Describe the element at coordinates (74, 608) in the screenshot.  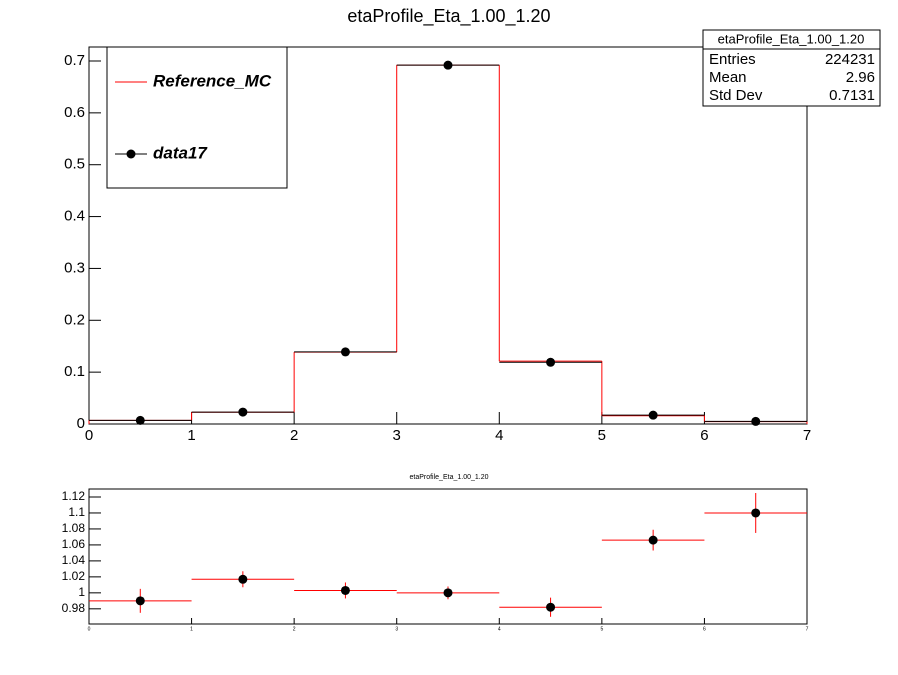
I see `y-tick-label: 0.98` at that location.